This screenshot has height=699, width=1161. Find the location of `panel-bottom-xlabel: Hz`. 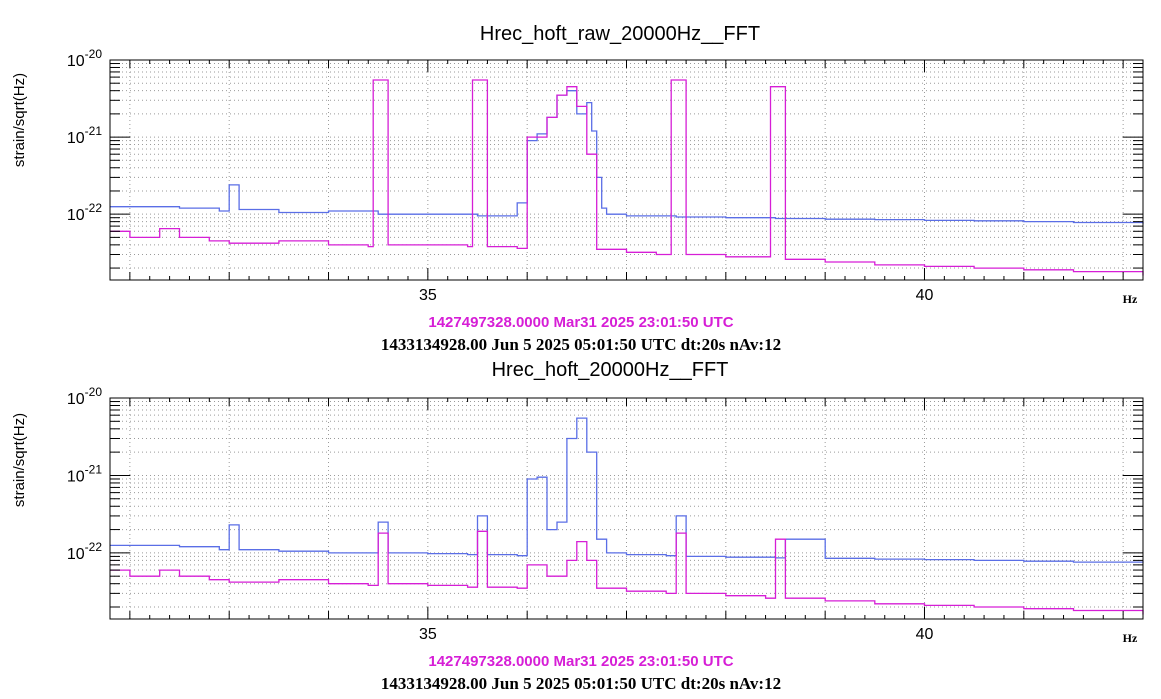

panel-bottom-xlabel: Hz is located at coordinates (1130, 638).